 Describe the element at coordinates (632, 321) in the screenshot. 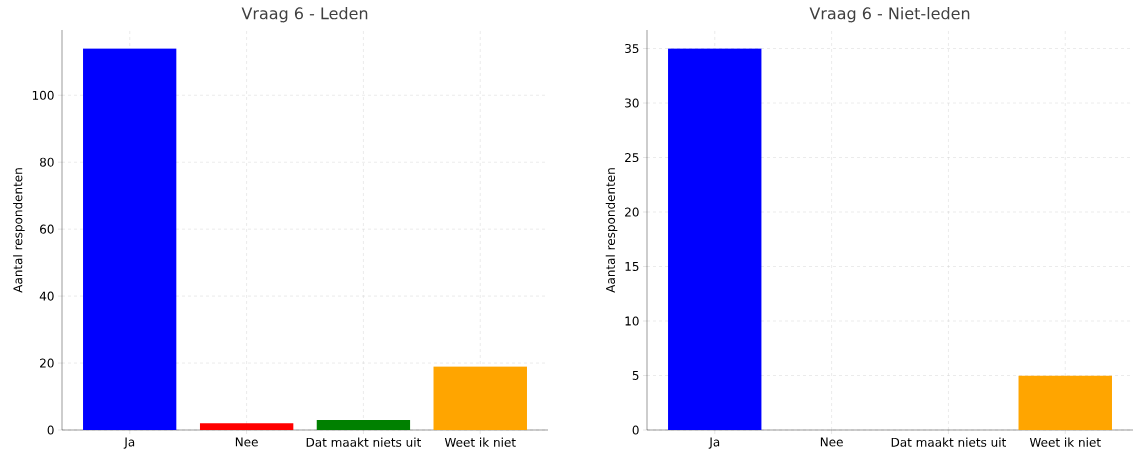

I see `y-tick-label: 10` at that location.